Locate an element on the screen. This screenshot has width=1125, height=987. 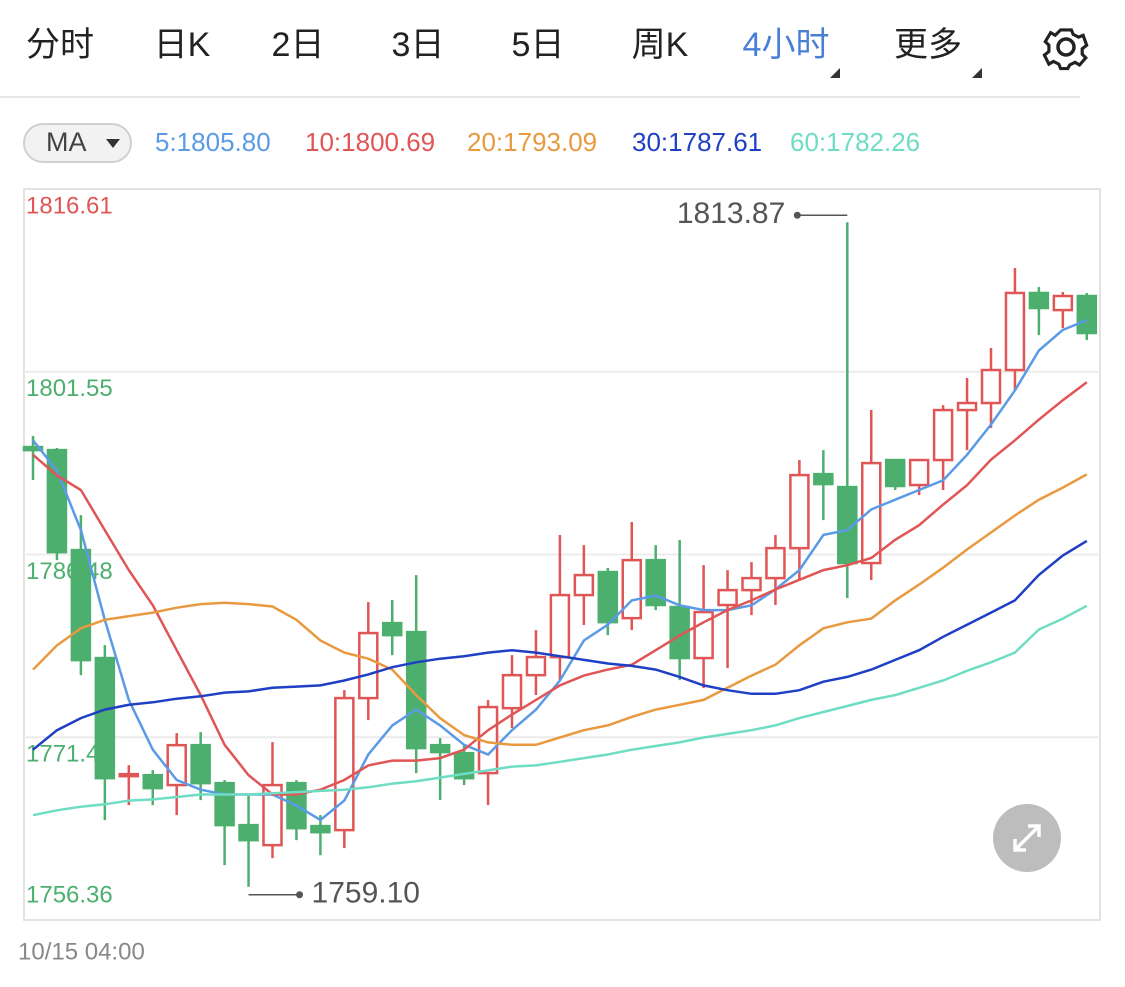
min-dot is located at coordinates (300, 895).